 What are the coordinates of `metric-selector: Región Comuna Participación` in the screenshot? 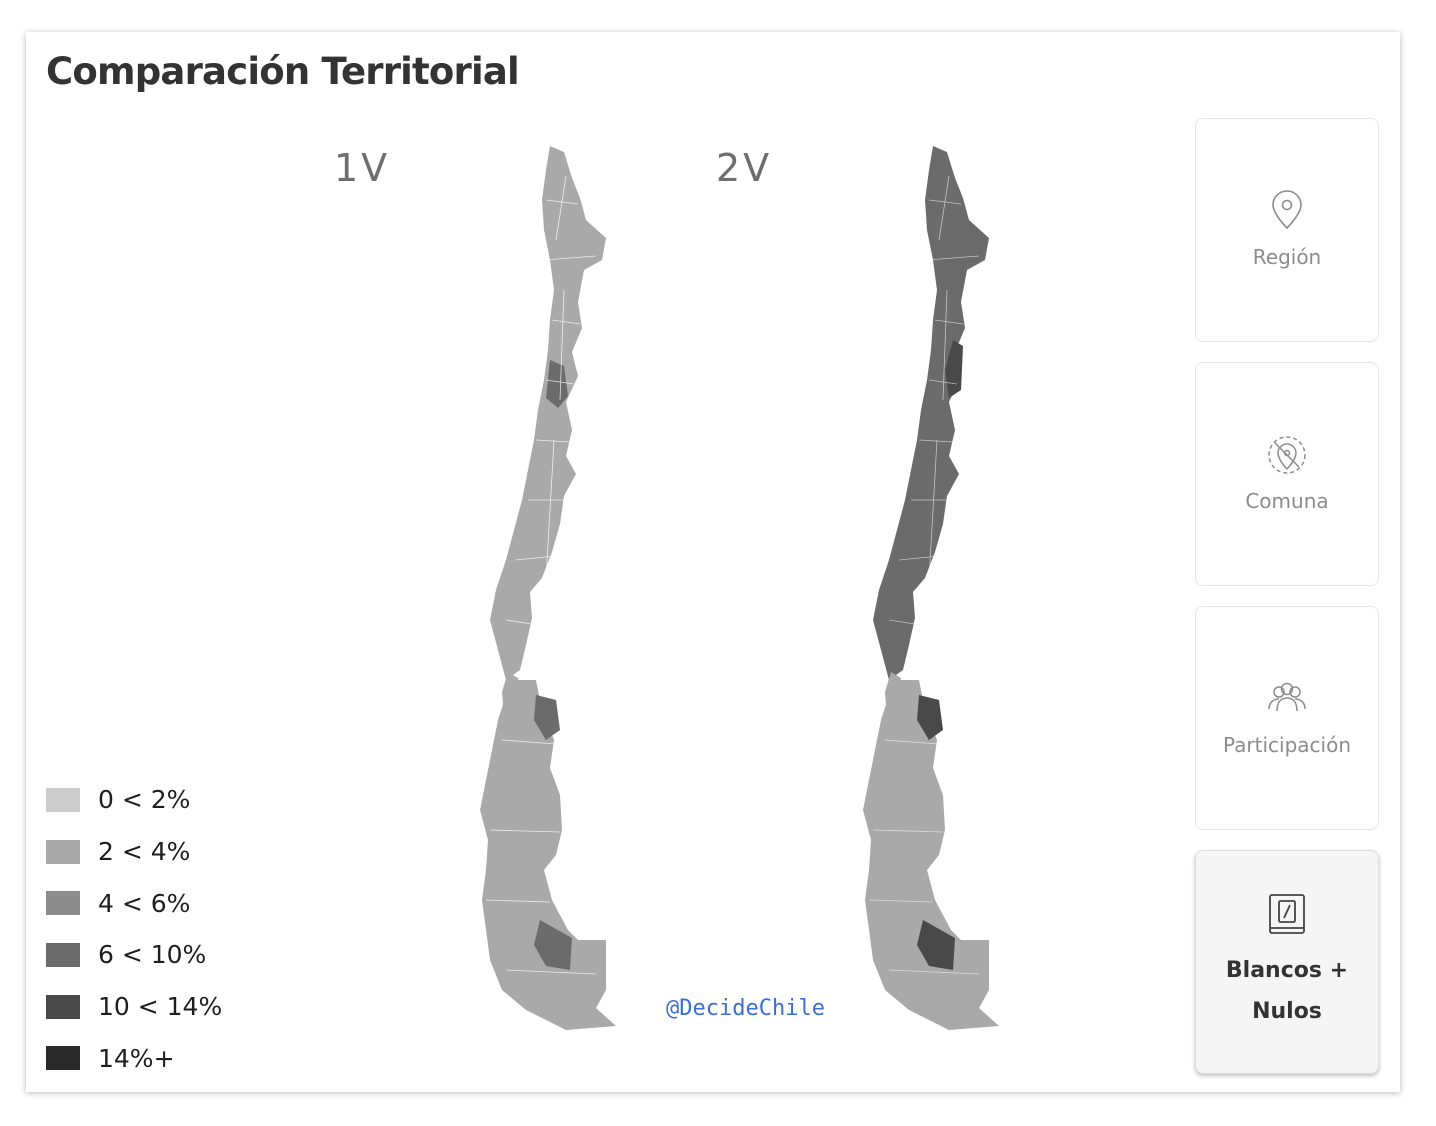 It's located at (1288, 606).